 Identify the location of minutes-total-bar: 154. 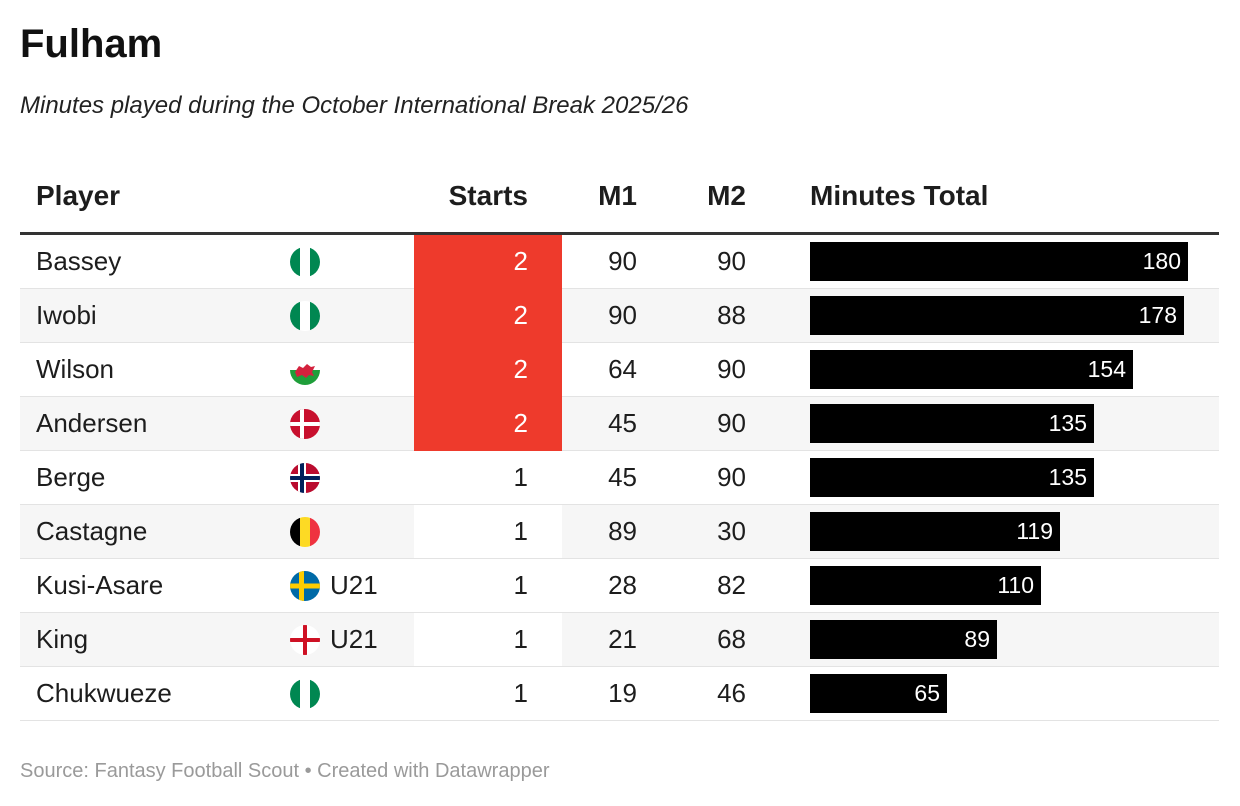
(971, 369).